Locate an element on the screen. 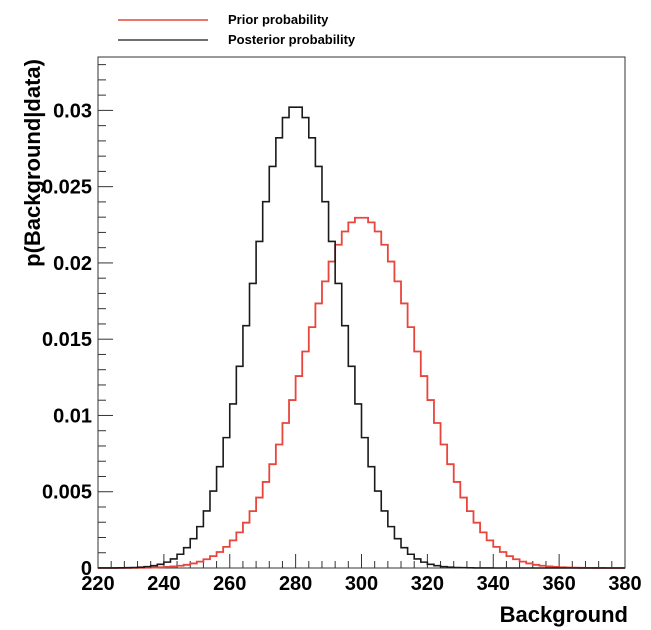 The height and width of the screenshot is (630, 651). x-tick-label: 280 is located at coordinates (295, 584).